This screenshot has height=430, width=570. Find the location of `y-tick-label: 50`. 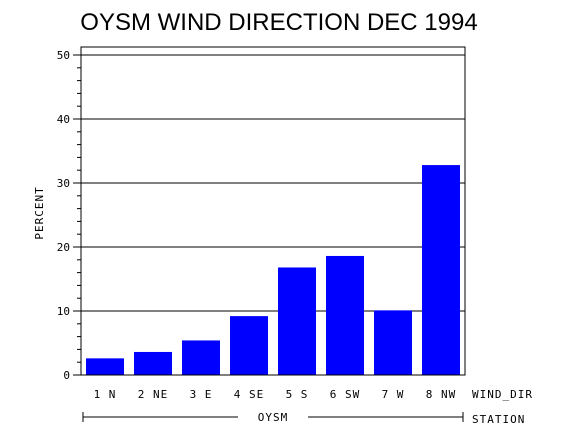

y-tick-label: 50 is located at coordinates (63, 55).